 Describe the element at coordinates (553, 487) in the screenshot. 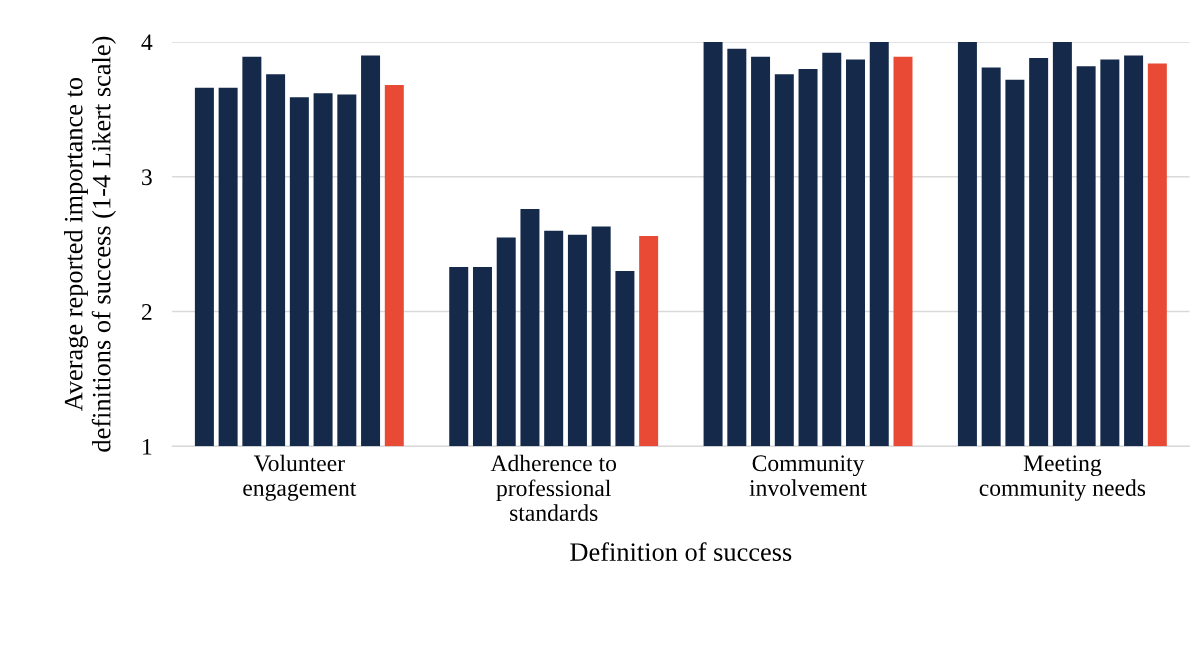

I see `x-tick-label: Adherence to professional standards` at that location.